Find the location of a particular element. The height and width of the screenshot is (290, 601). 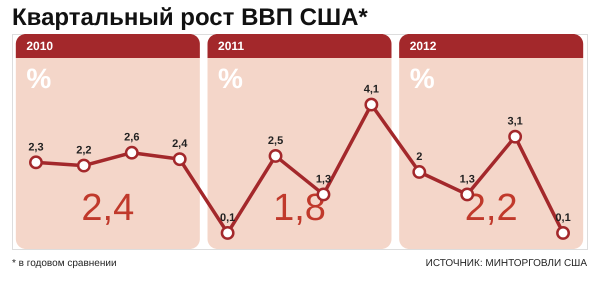

data-label: 0,1 is located at coordinates (228, 218).